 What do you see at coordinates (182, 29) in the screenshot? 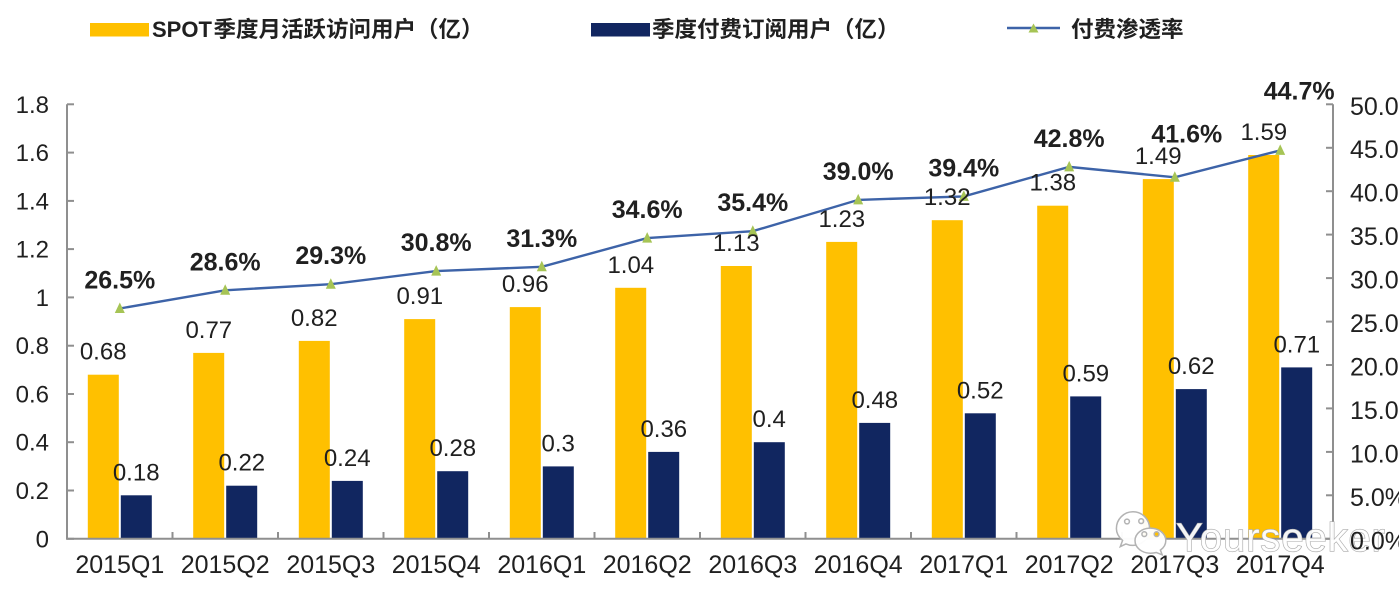
I see `svg-text: SPOT` at bounding box center [182, 29].